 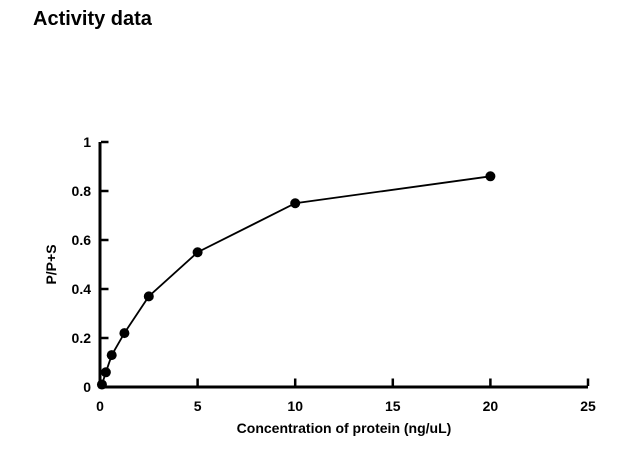 I want to click on x-tick-label: 25, so click(x=588, y=406).